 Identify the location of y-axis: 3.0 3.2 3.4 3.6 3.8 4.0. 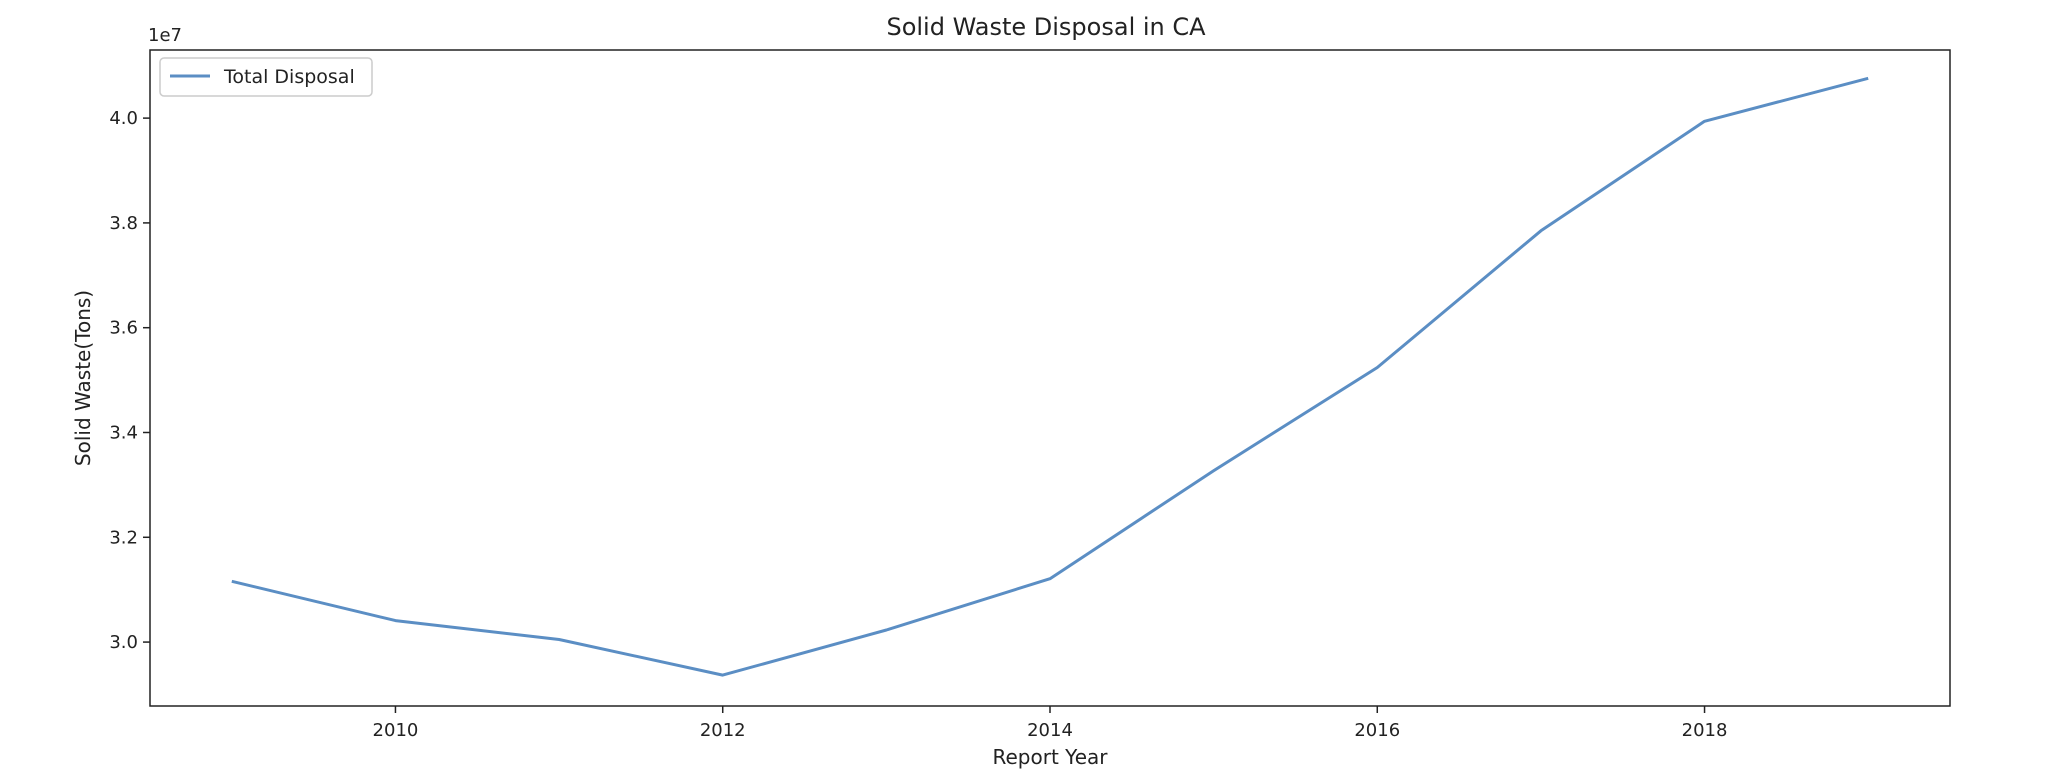
(129, 380).